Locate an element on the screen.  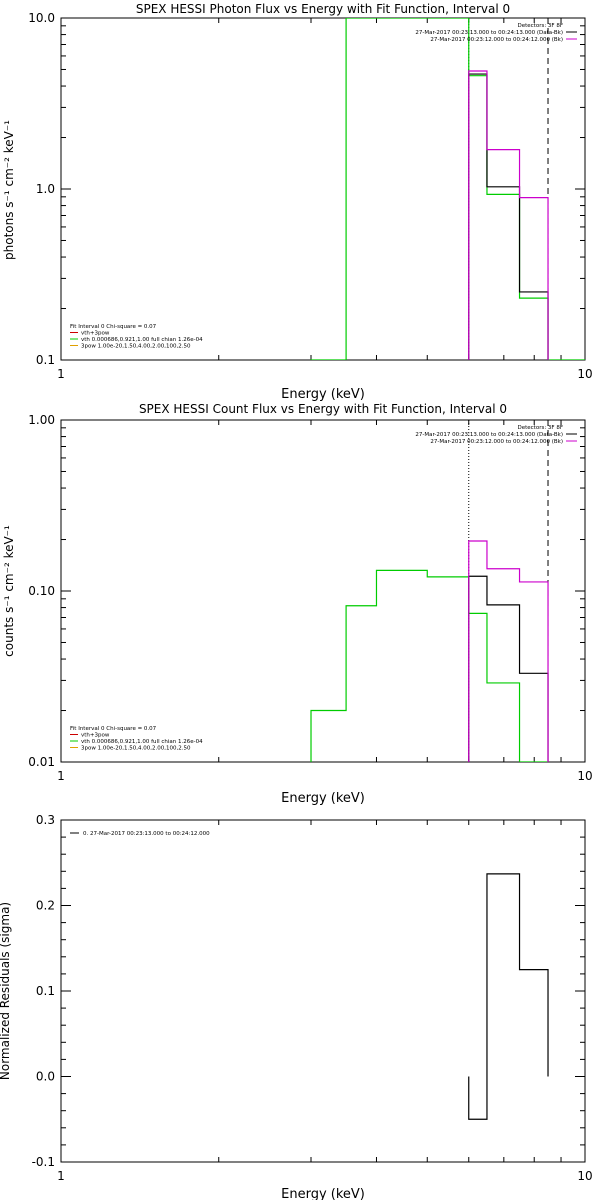
y-tick-label: 0.01 is located at coordinates (41, 762).